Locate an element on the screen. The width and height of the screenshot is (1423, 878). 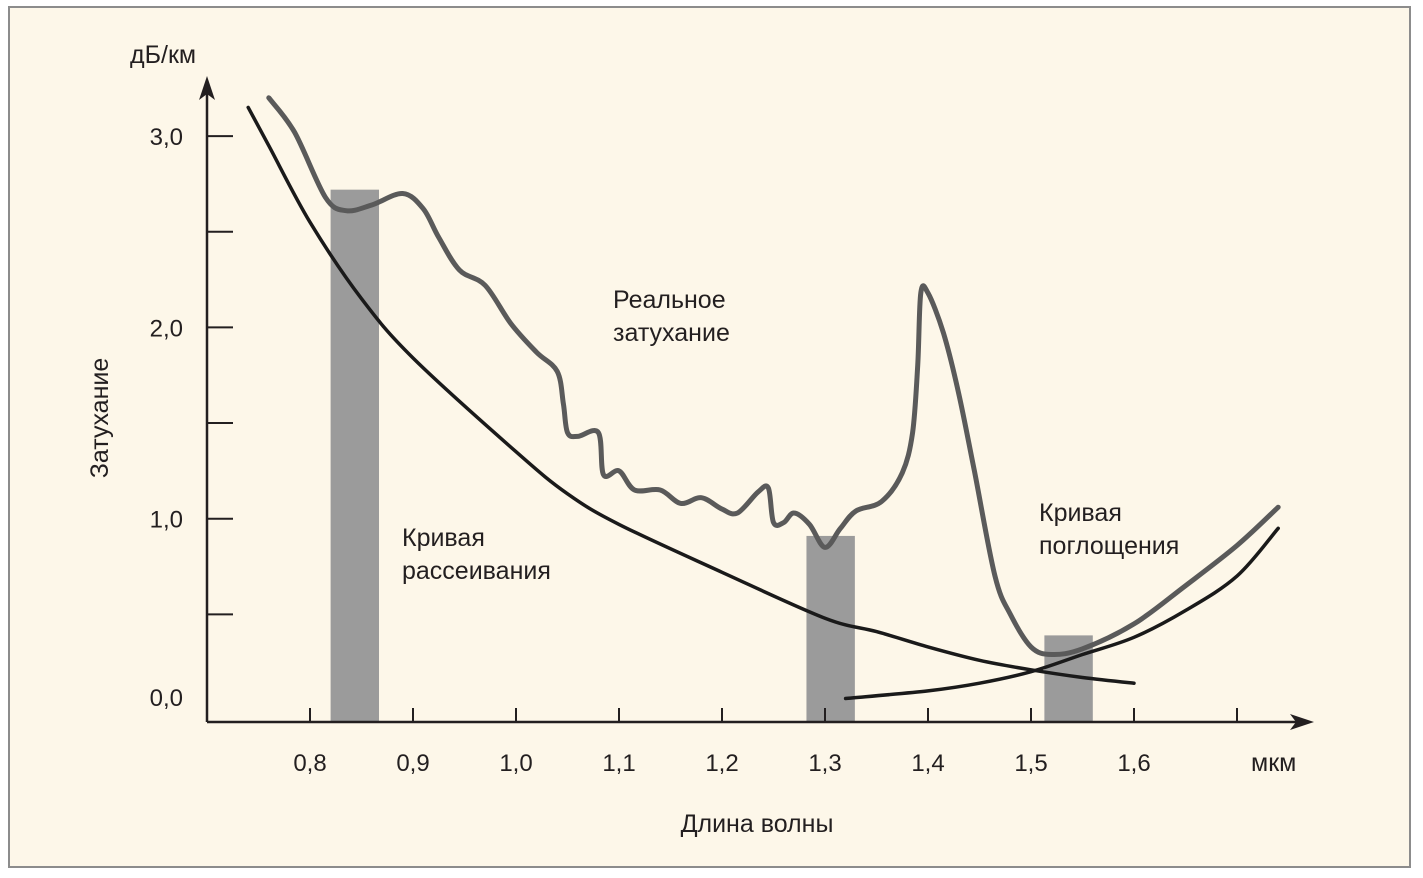
y-tick-label-0: 0,0 is located at coordinates (166, 698).